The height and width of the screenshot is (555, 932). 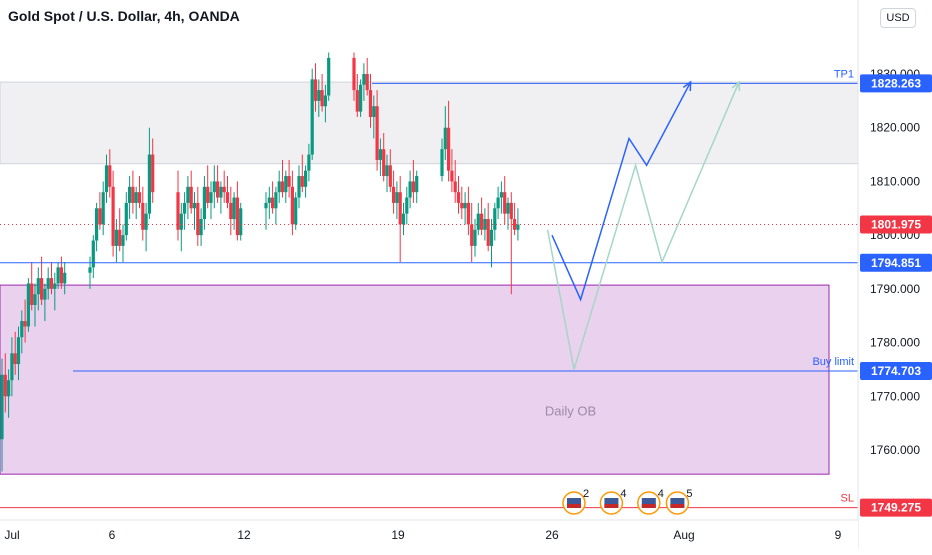 I want to click on y-tick-label: 1780.000, so click(x=895, y=343).